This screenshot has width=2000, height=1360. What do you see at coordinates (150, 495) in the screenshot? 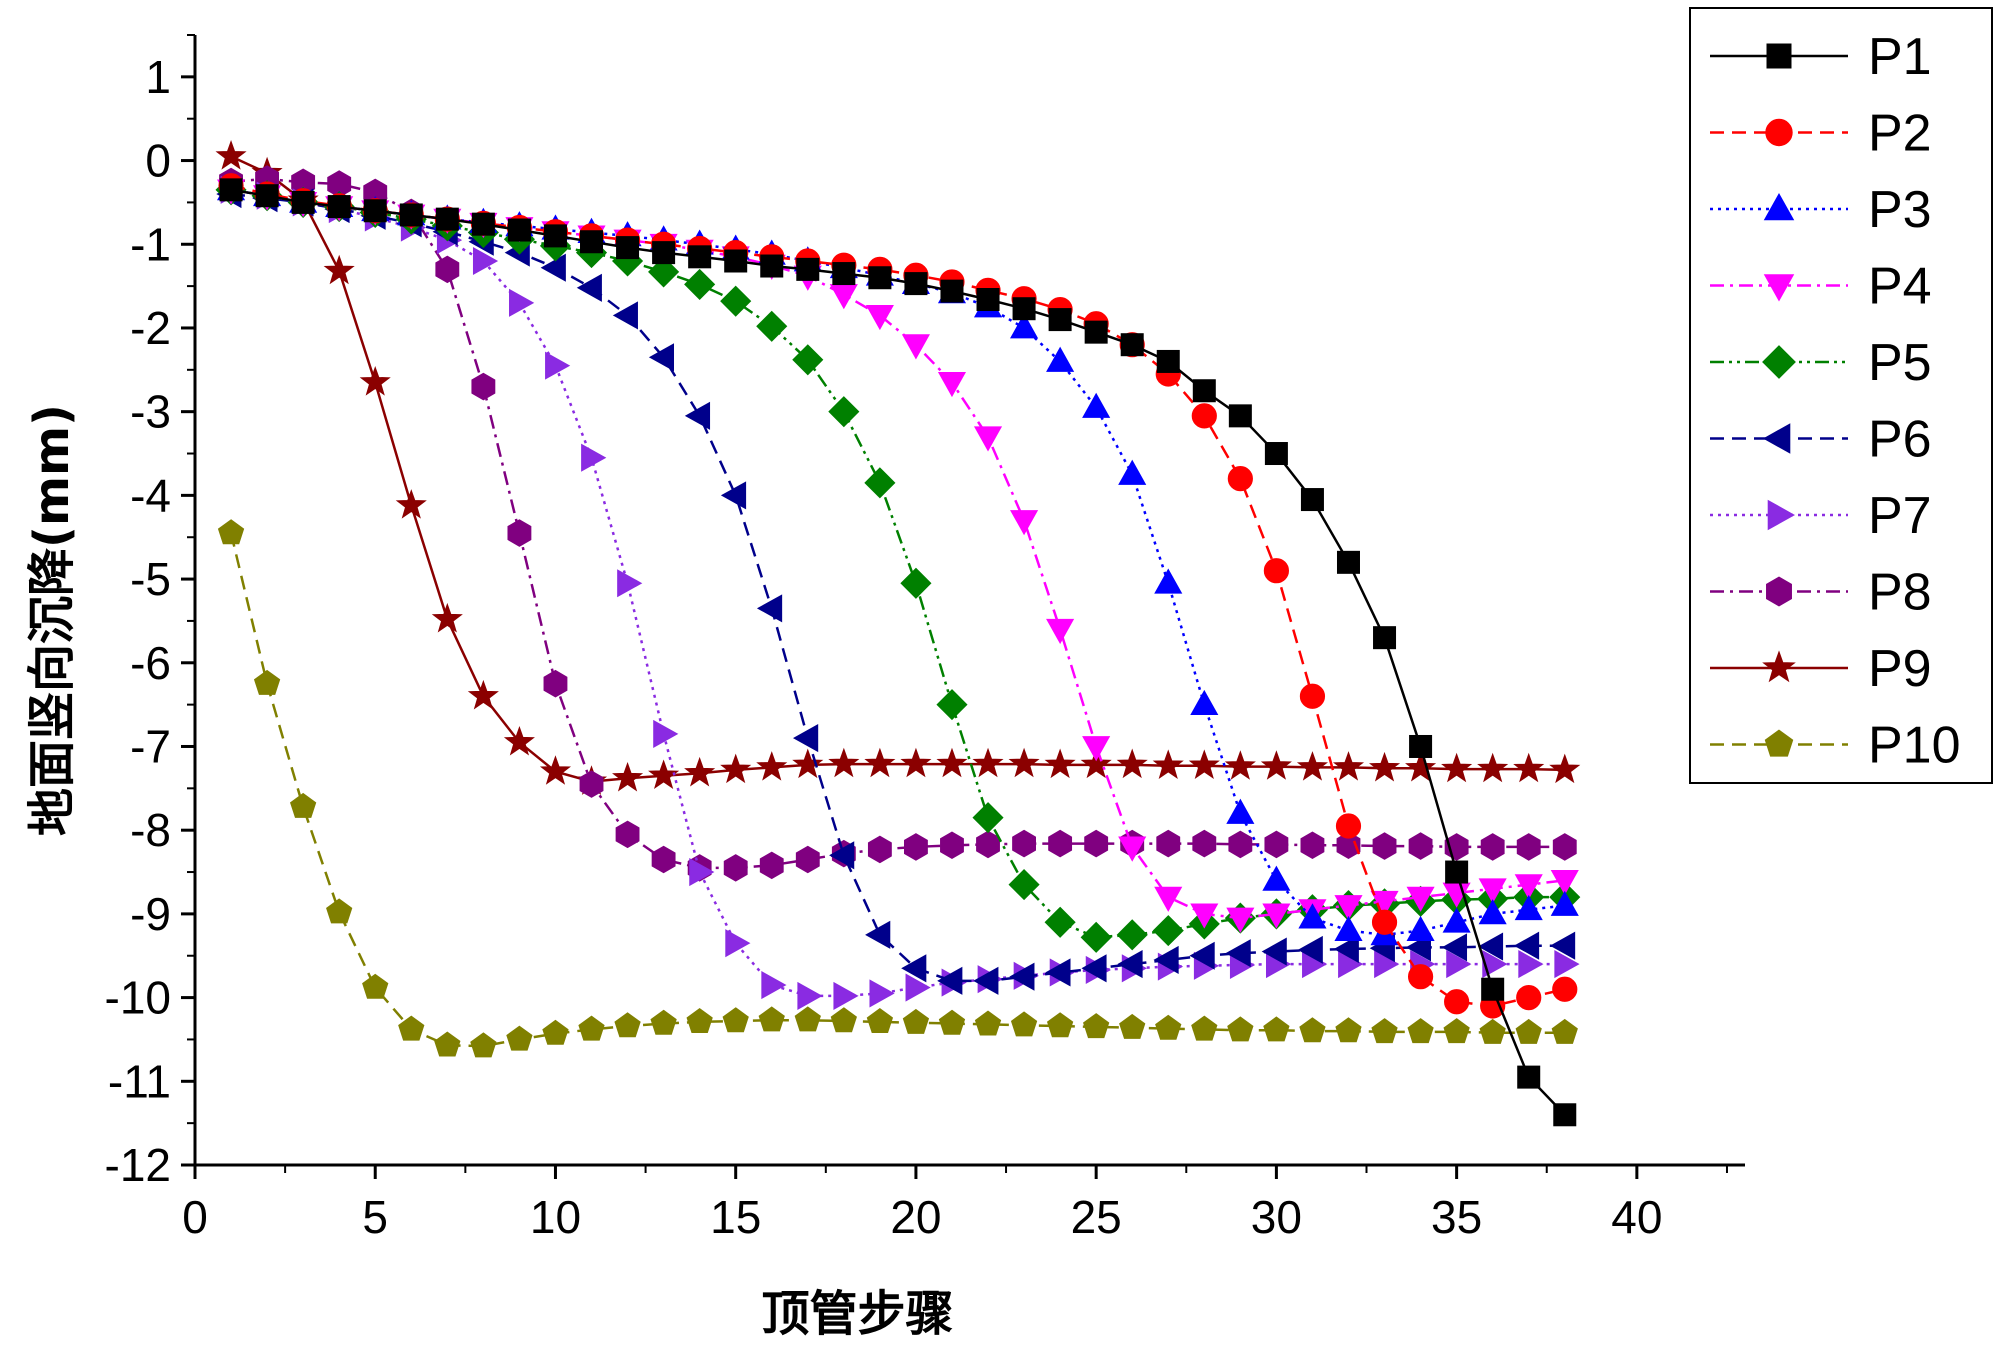
I see `y-tick-label: -4` at bounding box center [150, 495].